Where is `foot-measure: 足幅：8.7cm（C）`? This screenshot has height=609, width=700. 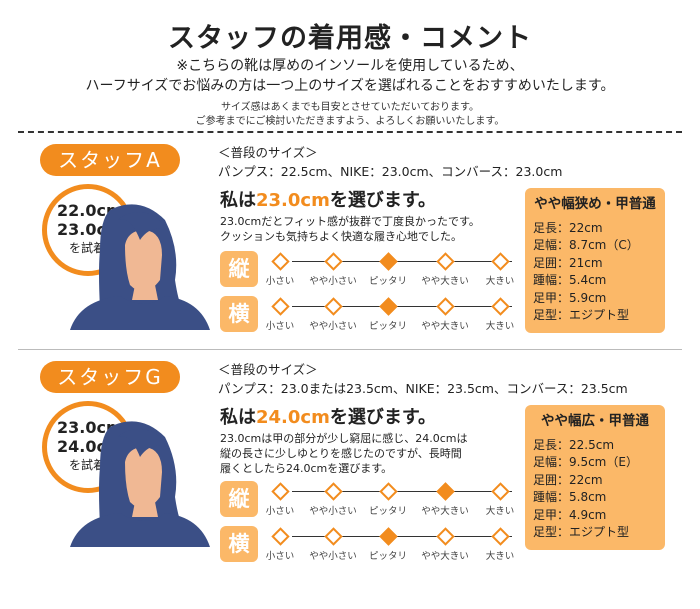
foot-measure: 足幅：8.7cm（C） is located at coordinates (586, 245).